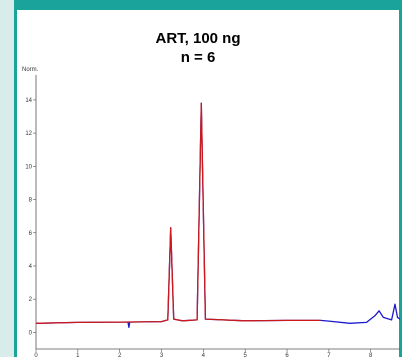 The image size is (402, 357). I want to click on y-tick-label: 8, so click(31, 201).